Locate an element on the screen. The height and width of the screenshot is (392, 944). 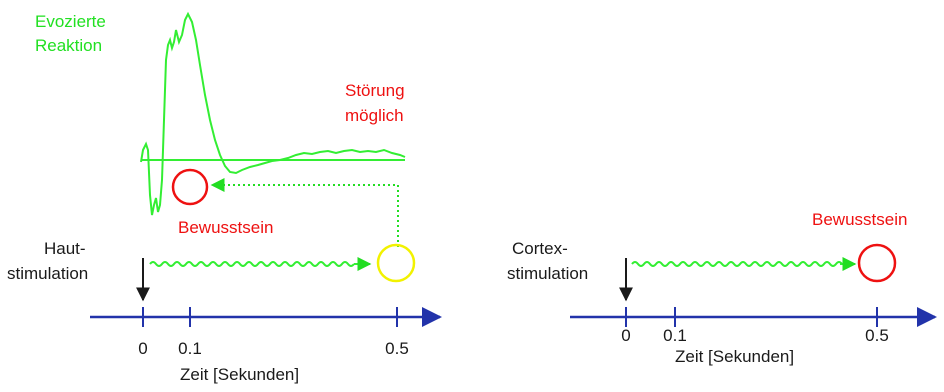
evoked-response-curve is located at coordinates (273, 113).